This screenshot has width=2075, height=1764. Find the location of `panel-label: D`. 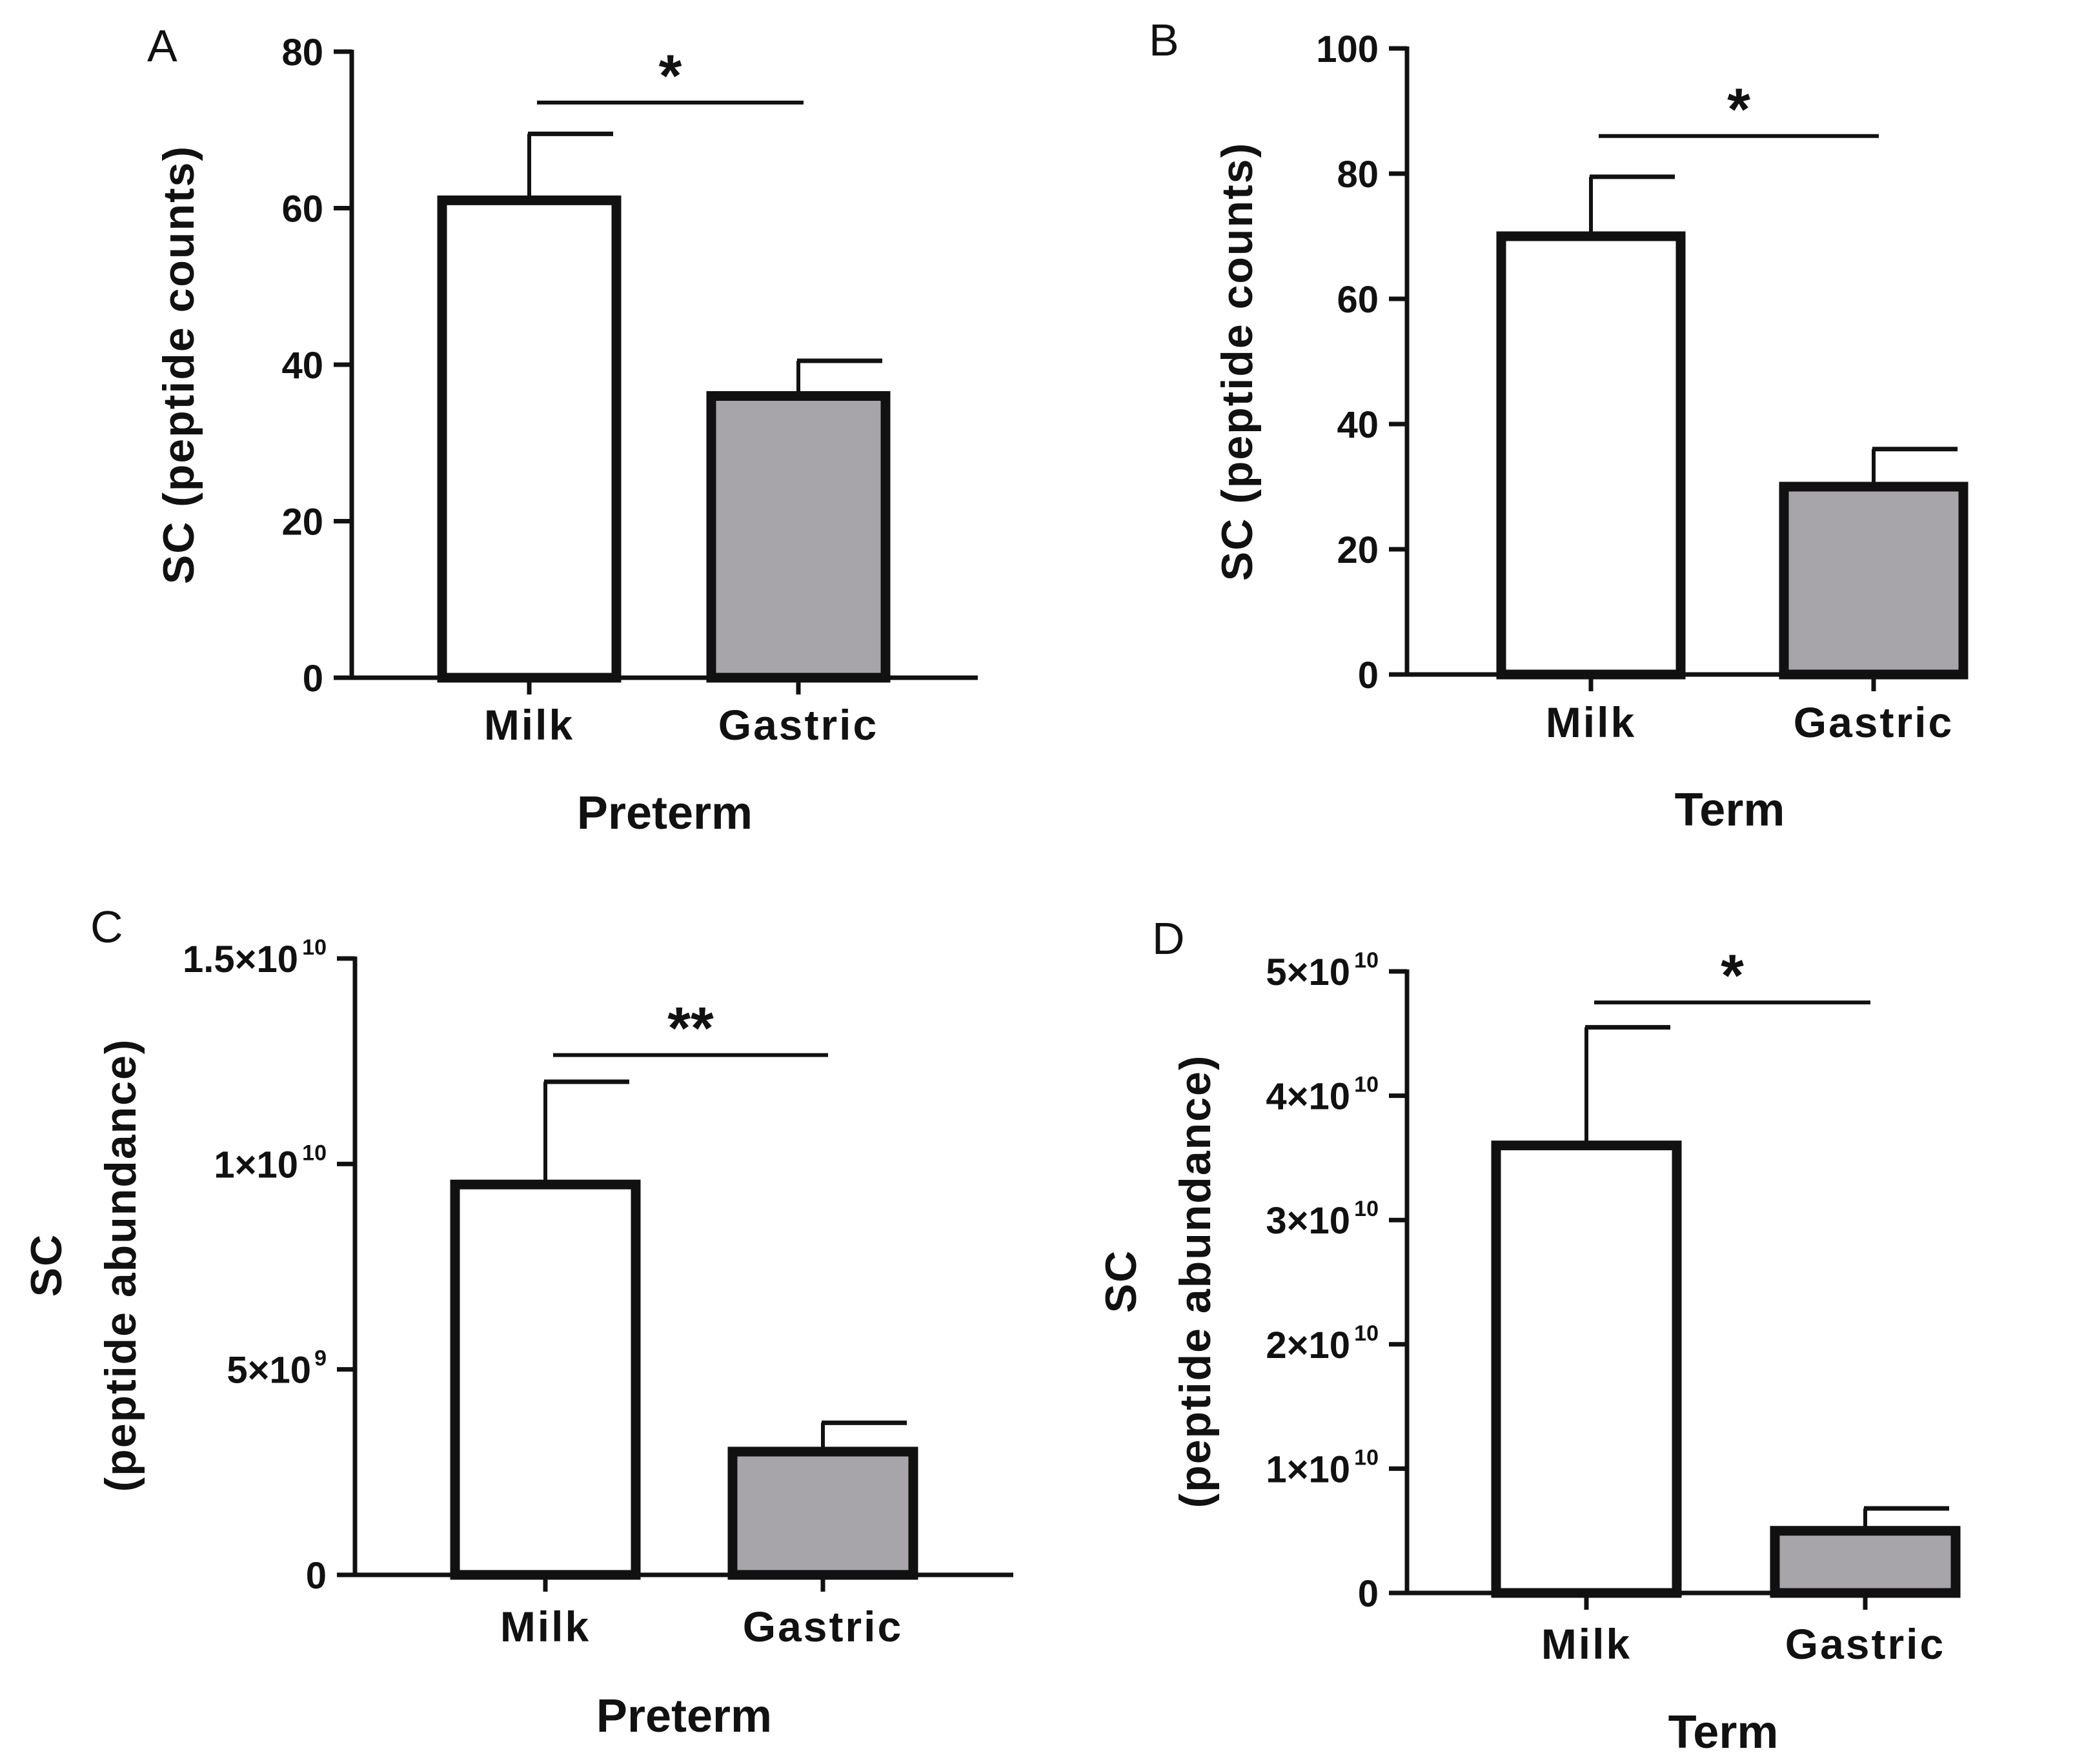

panel-label: D is located at coordinates (1168, 938).